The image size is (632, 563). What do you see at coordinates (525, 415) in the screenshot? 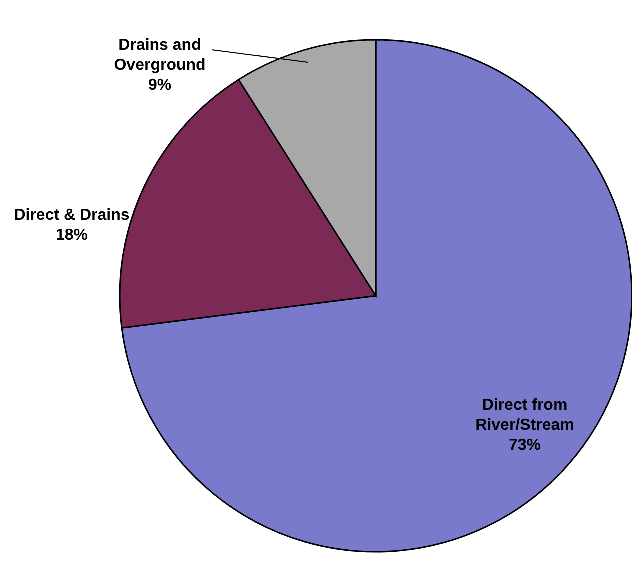
I see `slice-label: Direct from River/Stream` at bounding box center [525, 415].